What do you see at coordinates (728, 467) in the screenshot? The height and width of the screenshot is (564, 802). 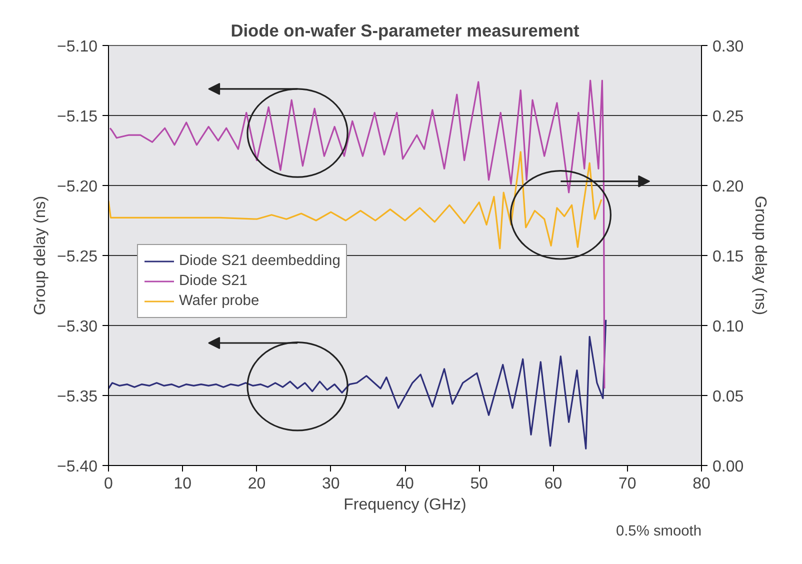 I see `y2-tick-label: 0.00` at bounding box center [728, 467].